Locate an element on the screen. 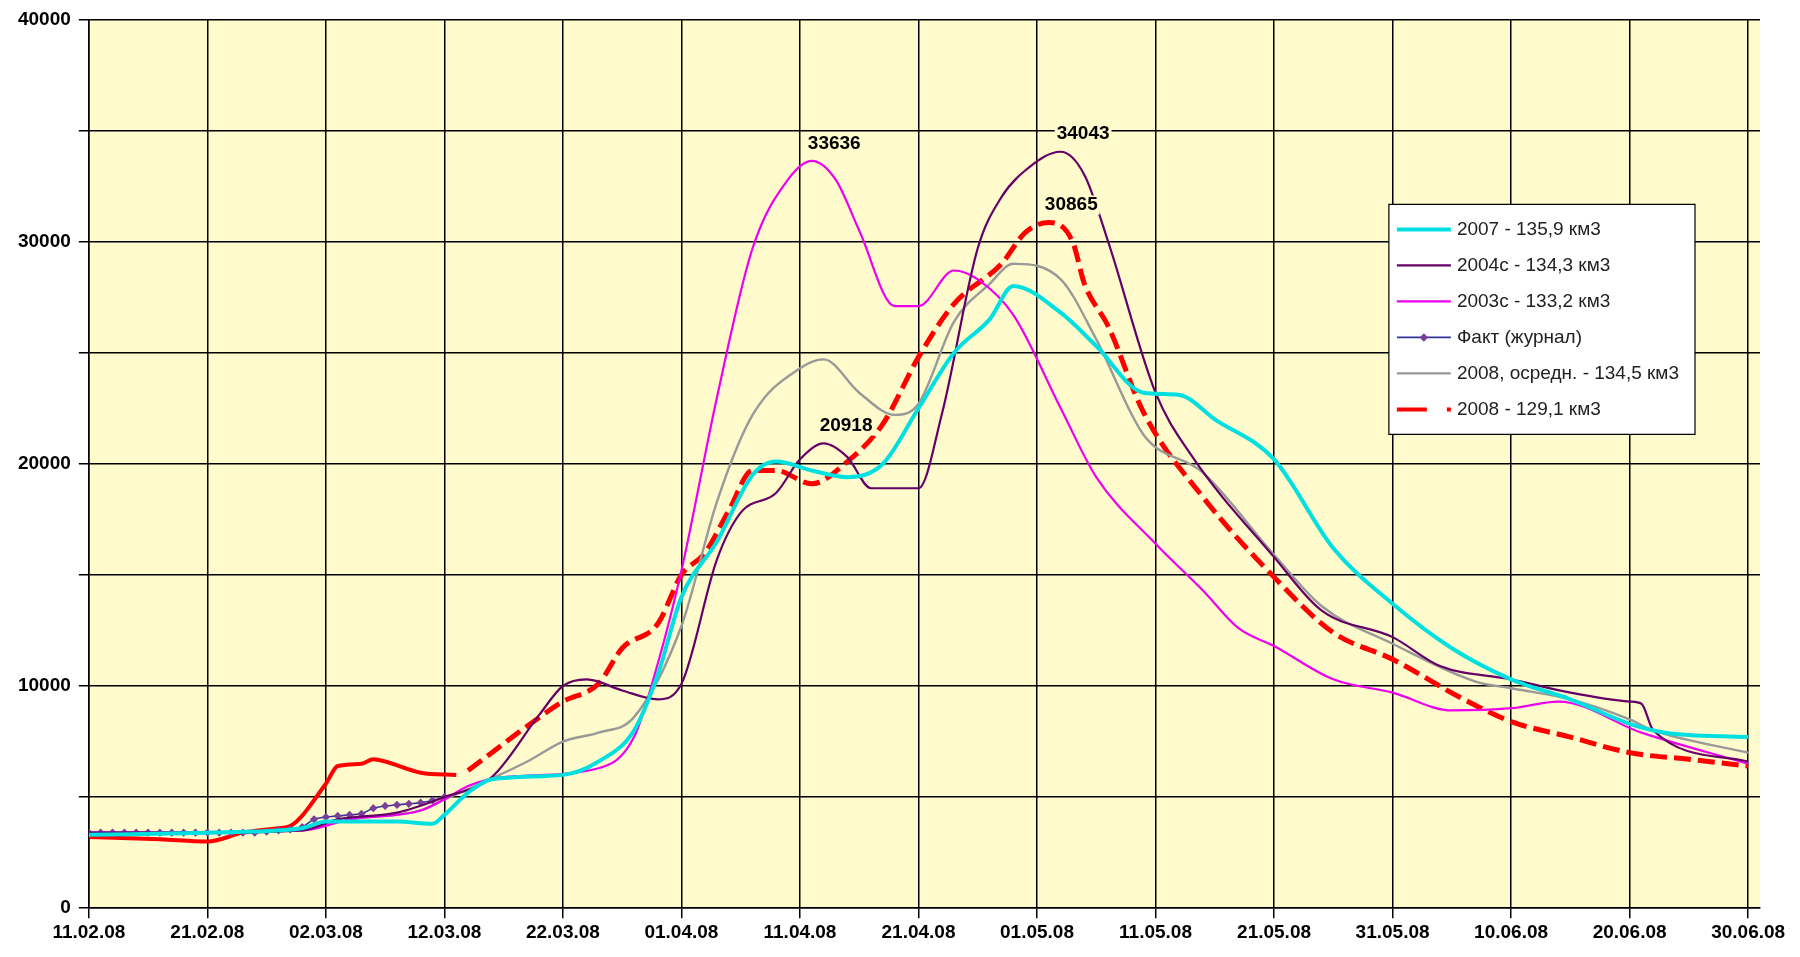 The image size is (1800, 957). x-tick-label: 02.03.08 is located at coordinates (325, 931).